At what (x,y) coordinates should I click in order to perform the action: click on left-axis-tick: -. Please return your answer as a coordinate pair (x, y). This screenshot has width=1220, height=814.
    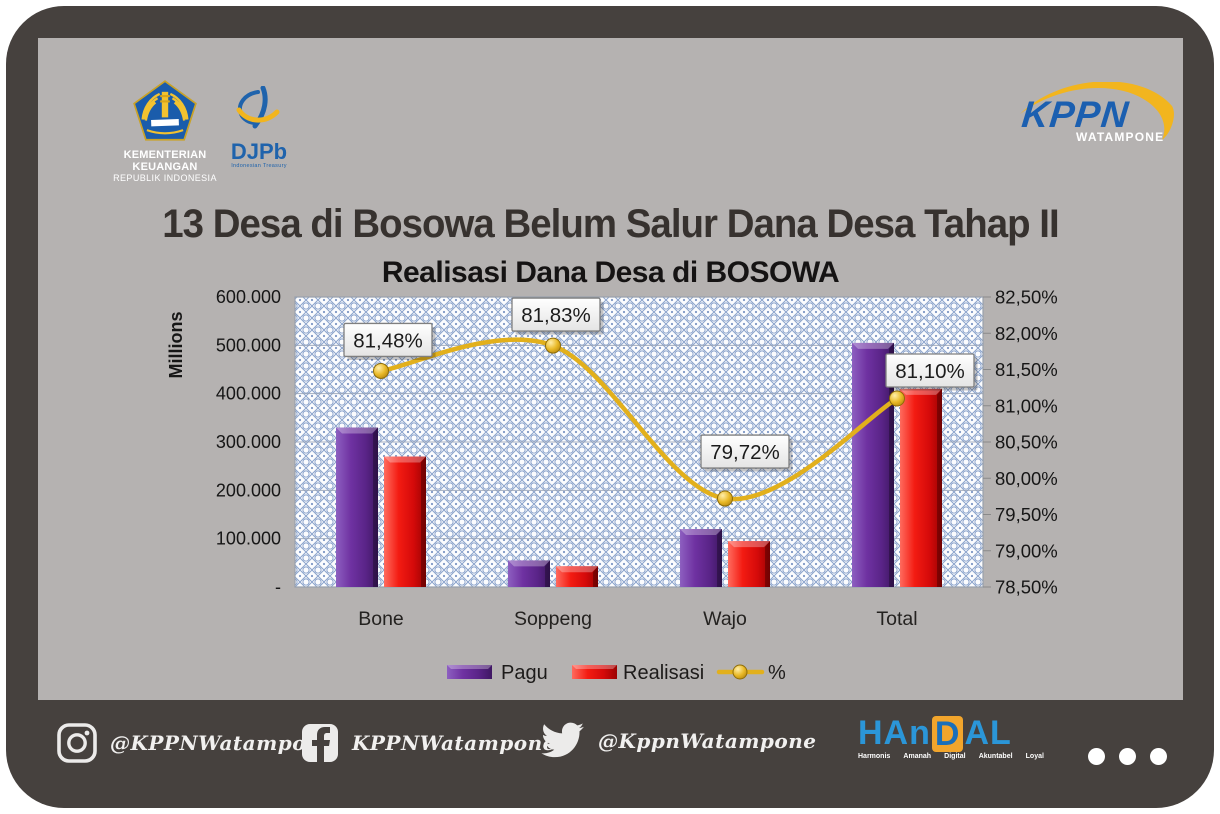
    Looking at the image, I should click on (278, 587).